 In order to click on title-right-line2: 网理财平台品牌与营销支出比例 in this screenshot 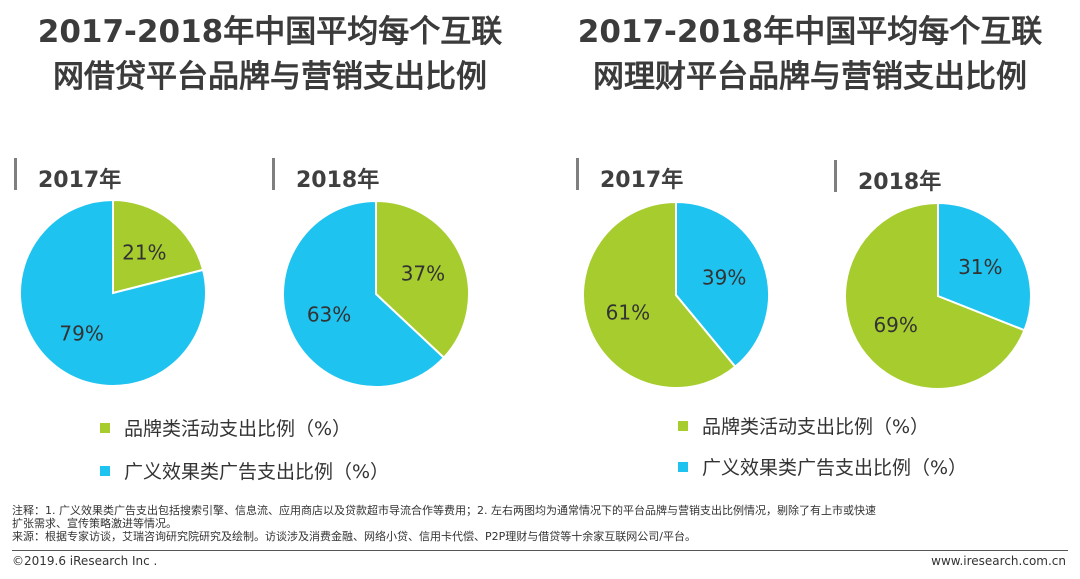, I will do `click(810, 77)`.